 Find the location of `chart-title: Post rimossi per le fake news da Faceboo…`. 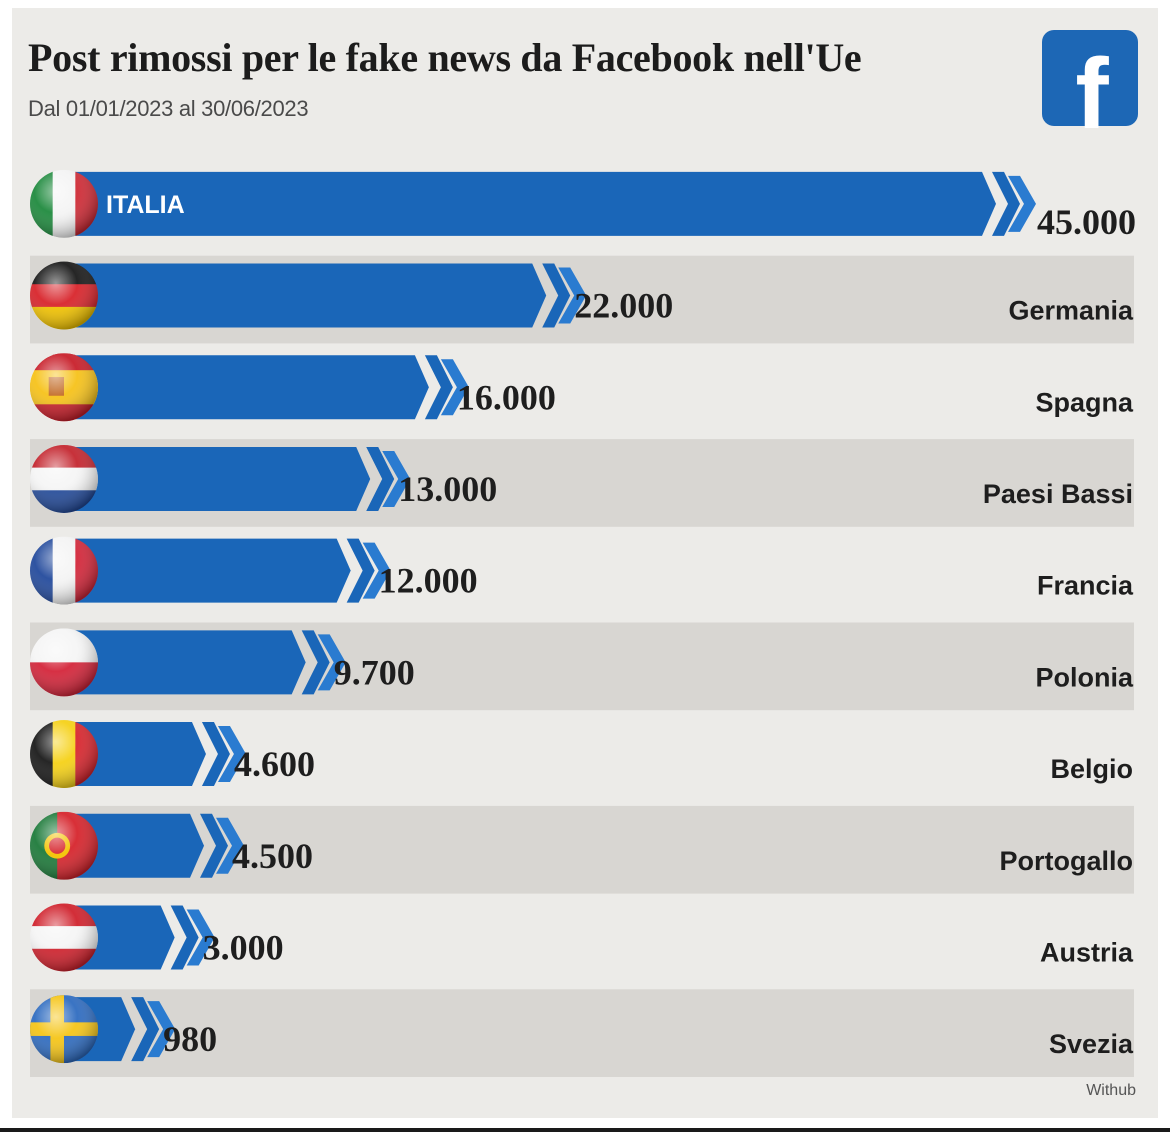

chart-title: Post rimossi per le fake news da Faceboo… is located at coordinates (445, 57).